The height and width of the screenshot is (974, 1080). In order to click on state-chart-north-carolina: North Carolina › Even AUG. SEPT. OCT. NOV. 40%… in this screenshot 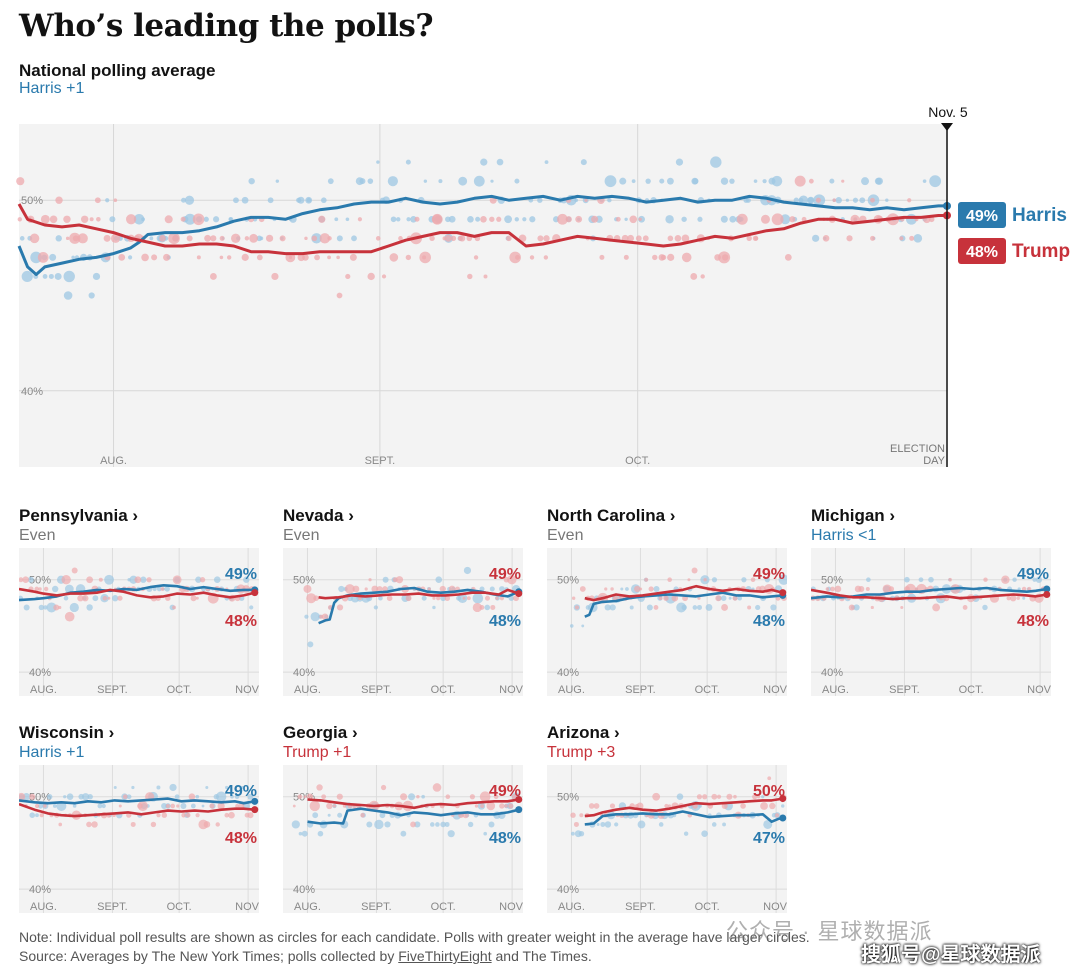, I will do `click(667, 604)`.